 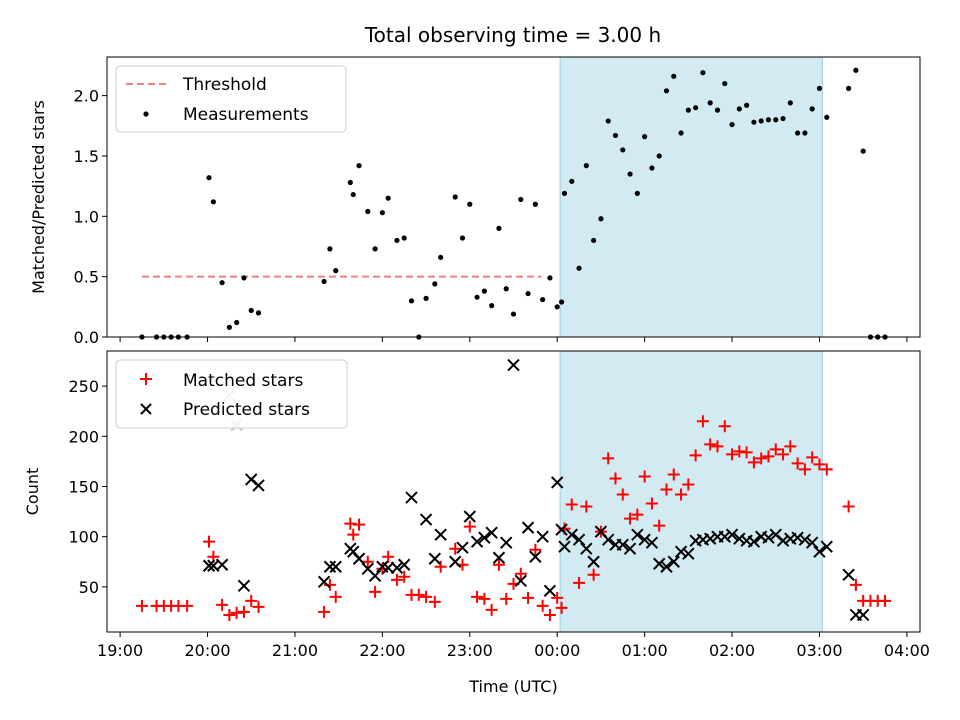 I want to click on x-tick-label: 19:00, so click(x=120, y=650).